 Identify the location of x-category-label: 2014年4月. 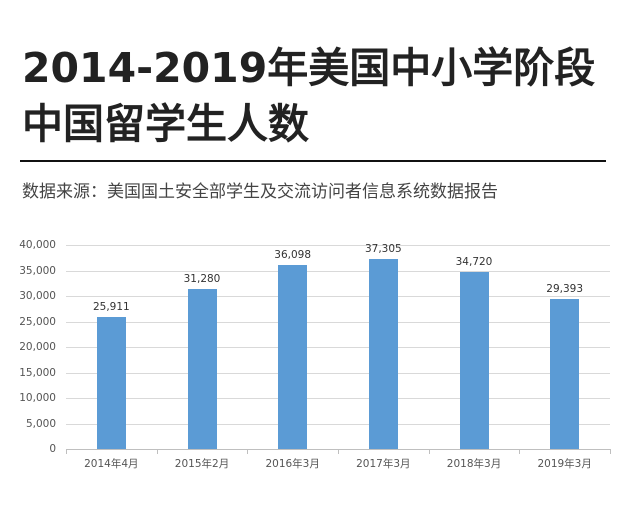
(111, 464).